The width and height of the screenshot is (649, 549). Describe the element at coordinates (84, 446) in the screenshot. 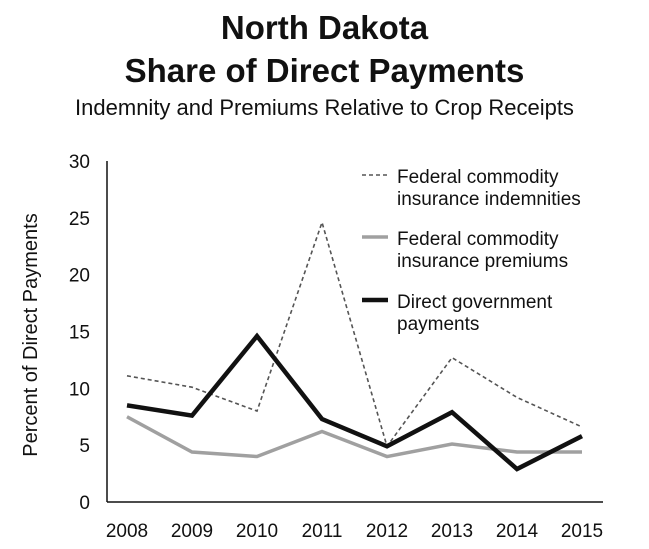

I see `y-tick-label: 5` at that location.